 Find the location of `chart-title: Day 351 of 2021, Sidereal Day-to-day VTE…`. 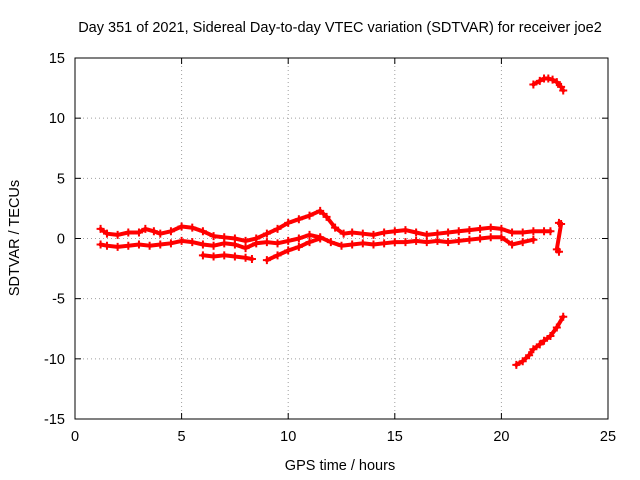

chart-title: Day 351 of 2021, Sidereal Day-to-day VTE… is located at coordinates (340, 28).